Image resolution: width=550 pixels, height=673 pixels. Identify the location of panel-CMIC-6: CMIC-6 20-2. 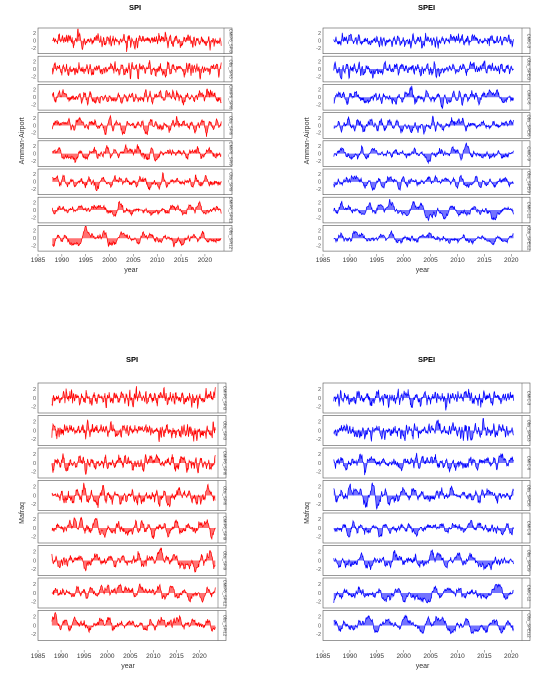
(424, 97).